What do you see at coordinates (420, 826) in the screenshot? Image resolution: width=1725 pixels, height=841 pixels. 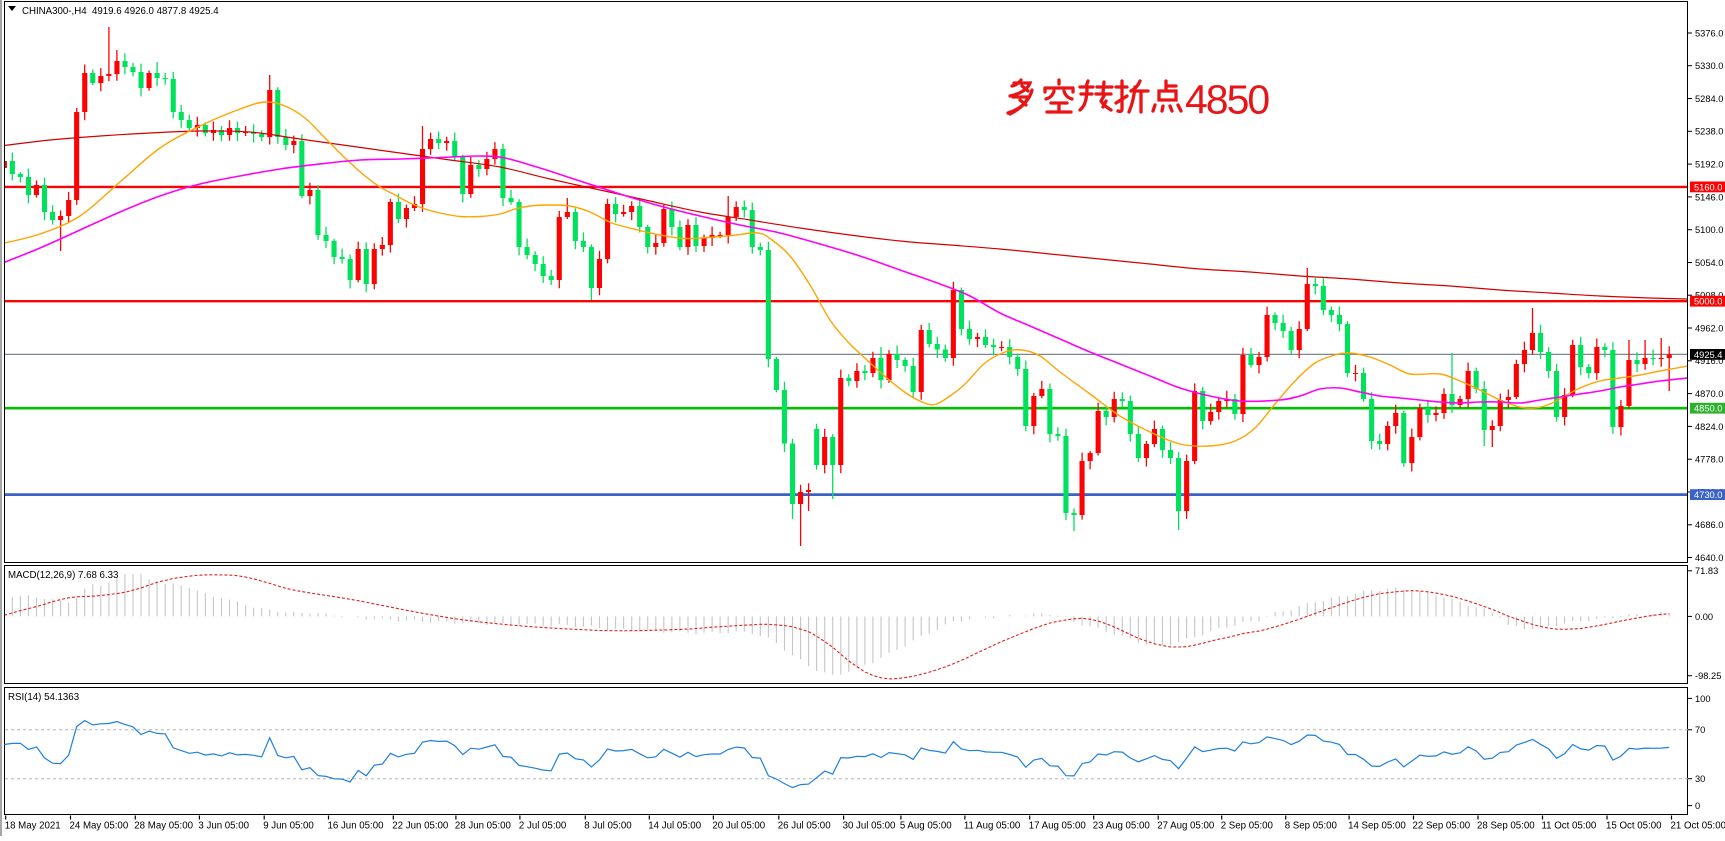 I see `svg-text: 22 Jun 05:00` at bounding box center [420, 826].